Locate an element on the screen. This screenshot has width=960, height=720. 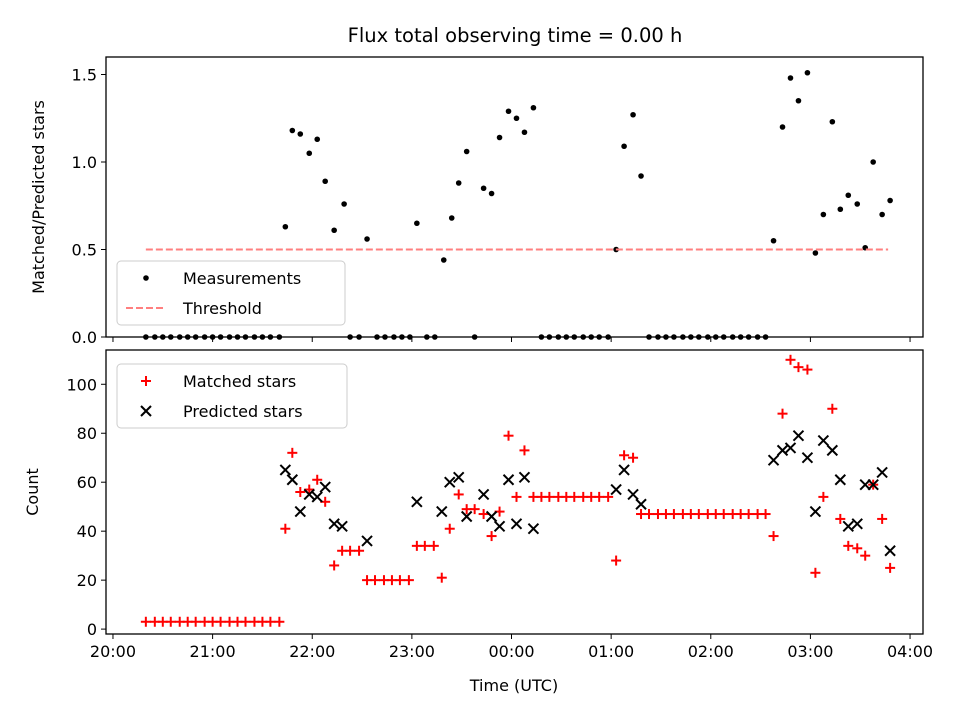
x-tick-label: 02:00 is located at coordinates (711, 651).